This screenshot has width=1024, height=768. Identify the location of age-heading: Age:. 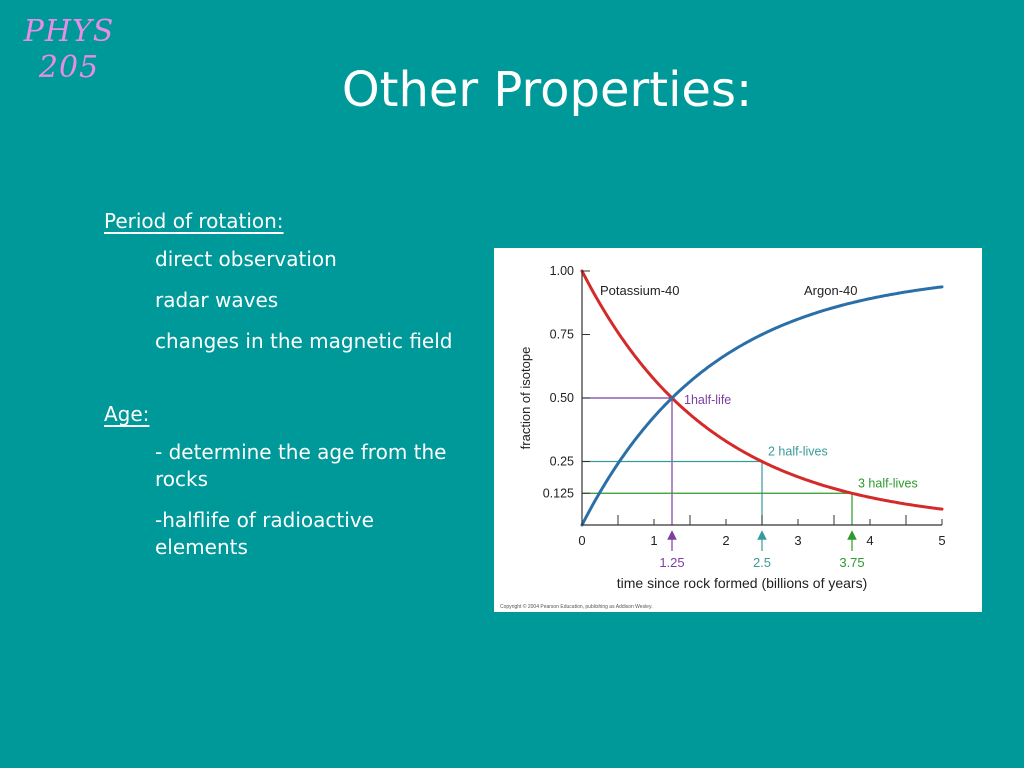
(127, 414).